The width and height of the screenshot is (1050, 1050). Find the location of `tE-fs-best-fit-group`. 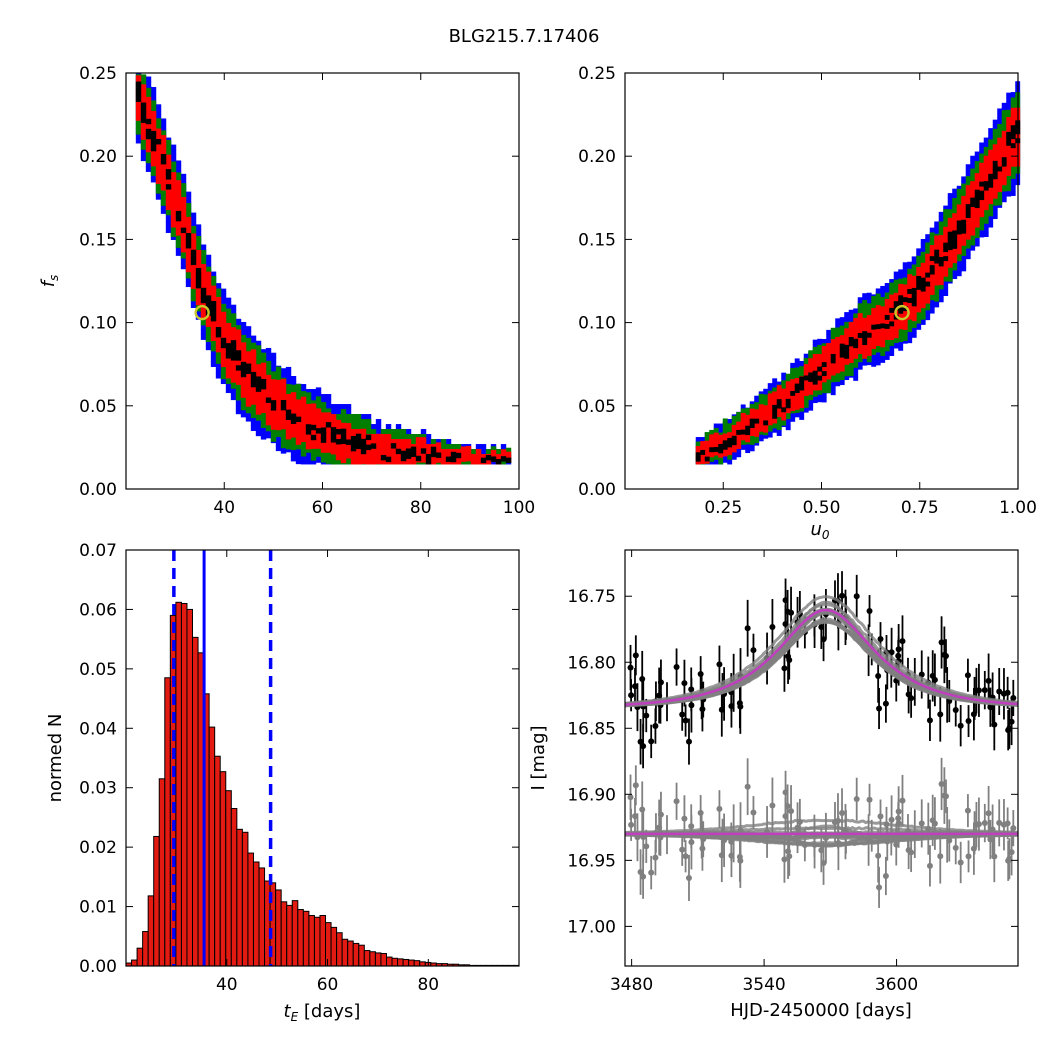

tE-fs-best-fit-group is located at coordinates (202, 312).